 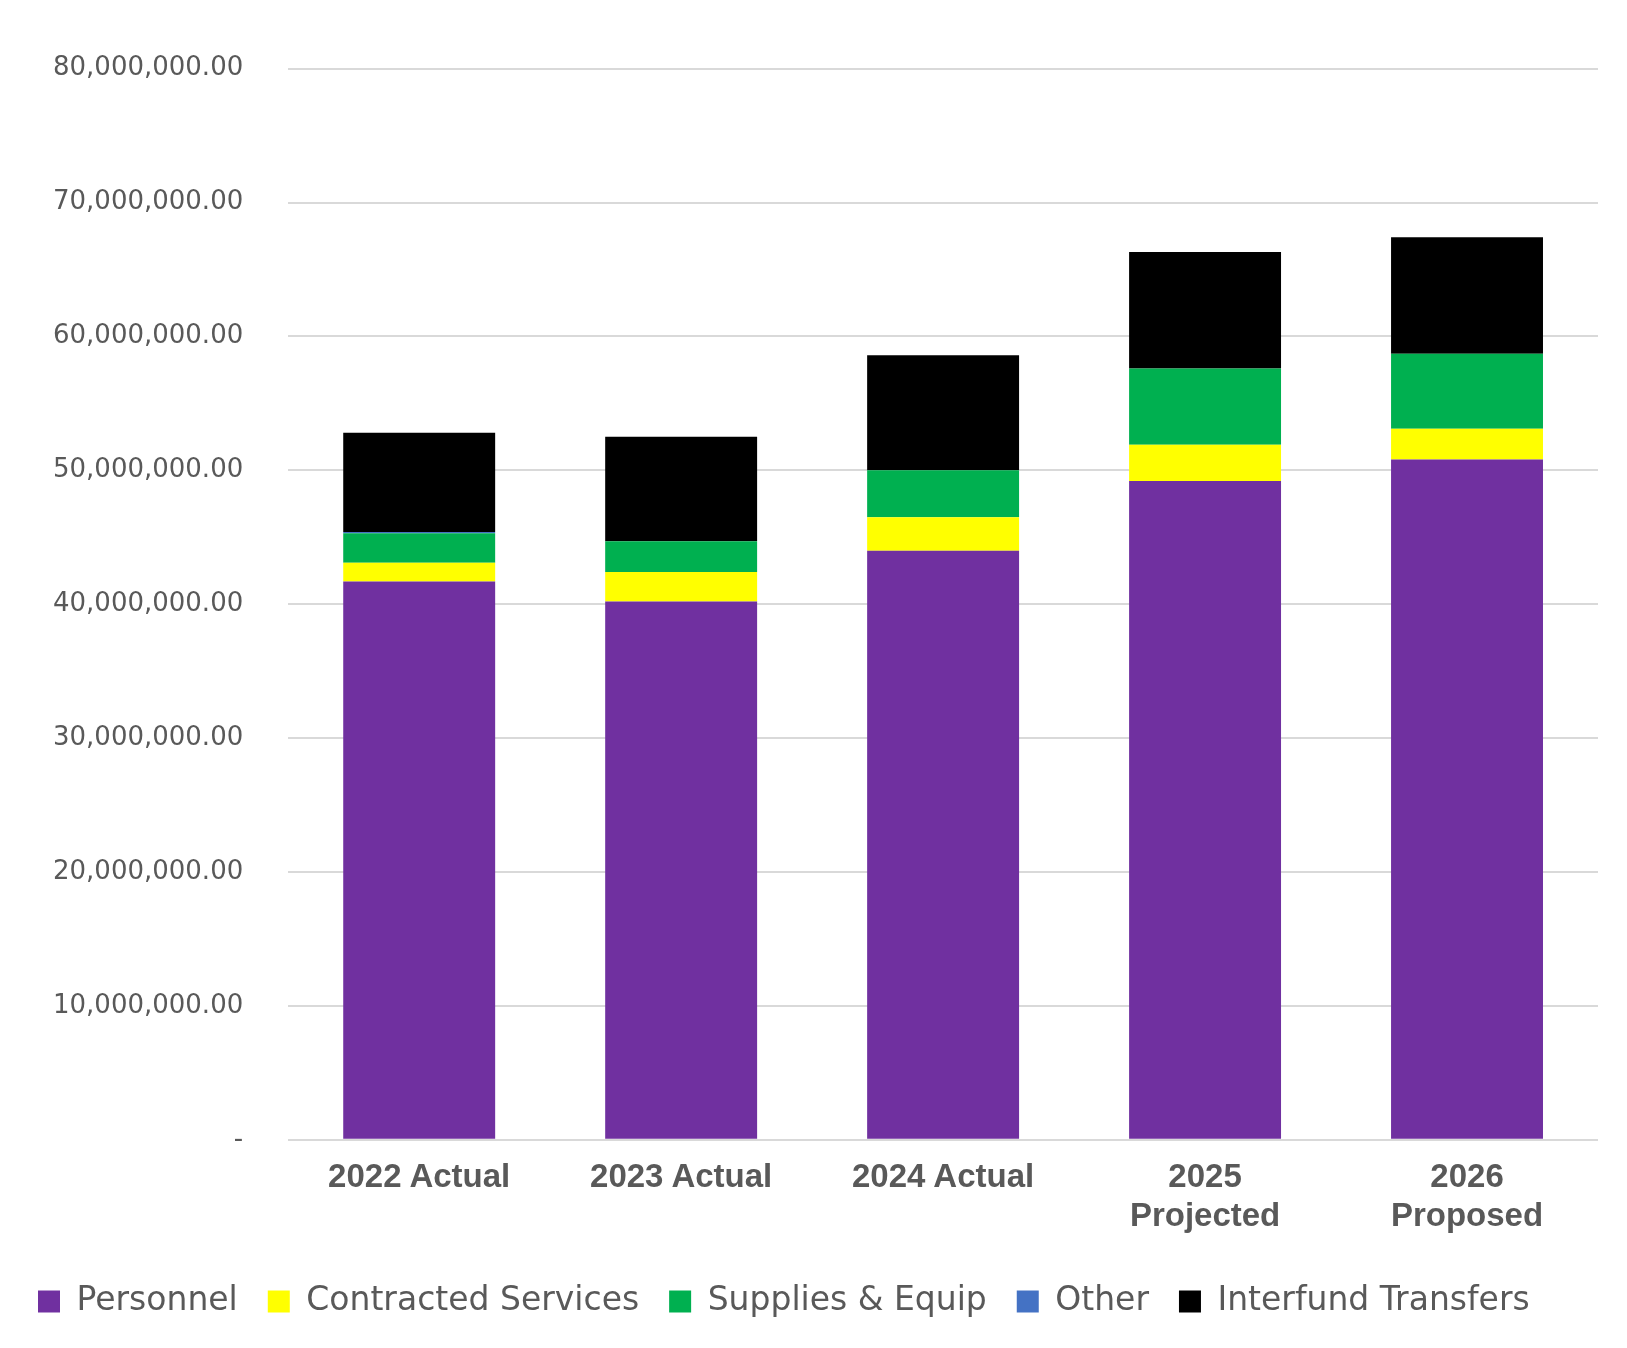 I want to click on legend-label: Interfund Transfers, so click(x=1373, y=1299).